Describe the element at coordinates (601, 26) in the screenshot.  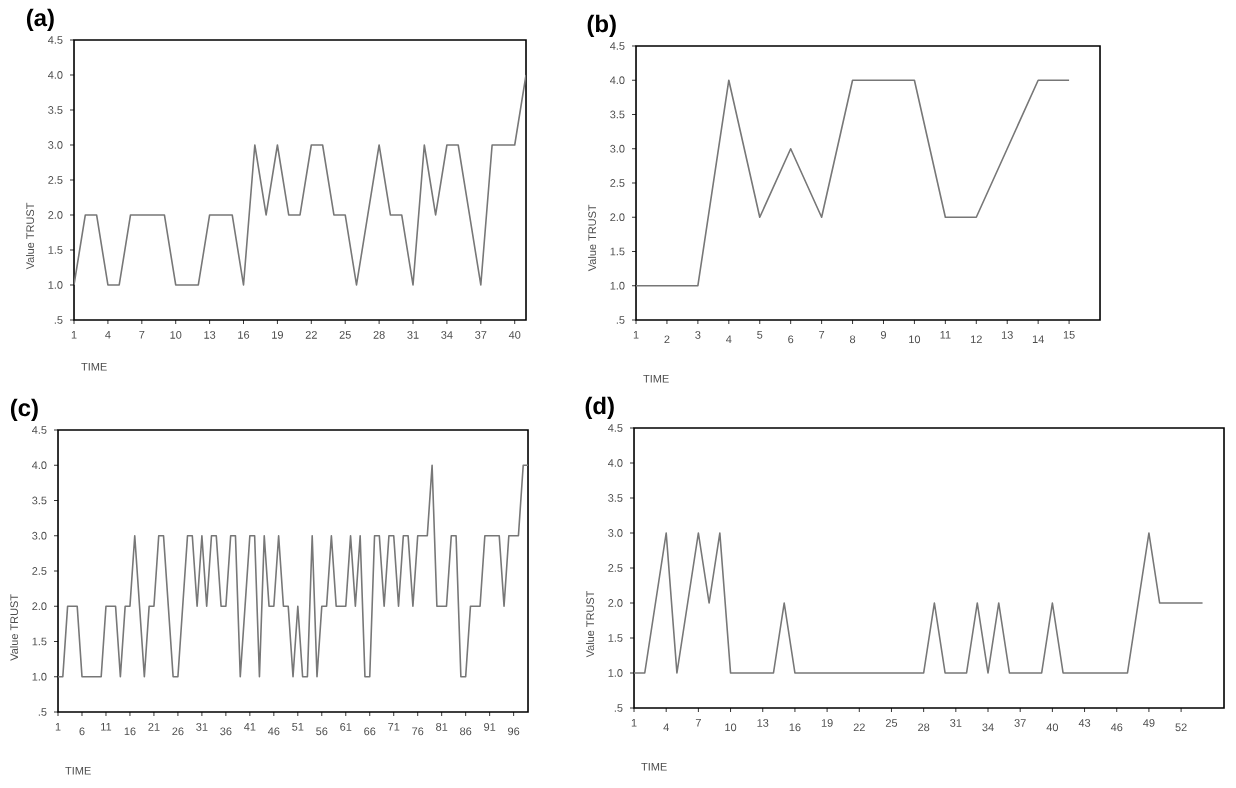
I see `chart-title: (b)` at that location.